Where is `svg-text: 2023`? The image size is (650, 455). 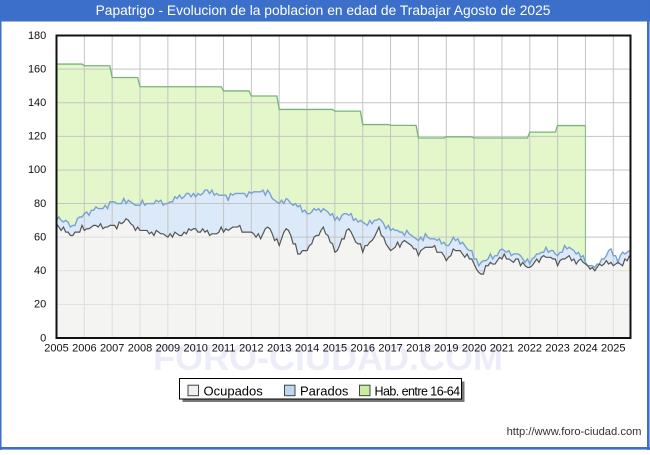
svg-text: 2023 is located at coordinates (557, 348).